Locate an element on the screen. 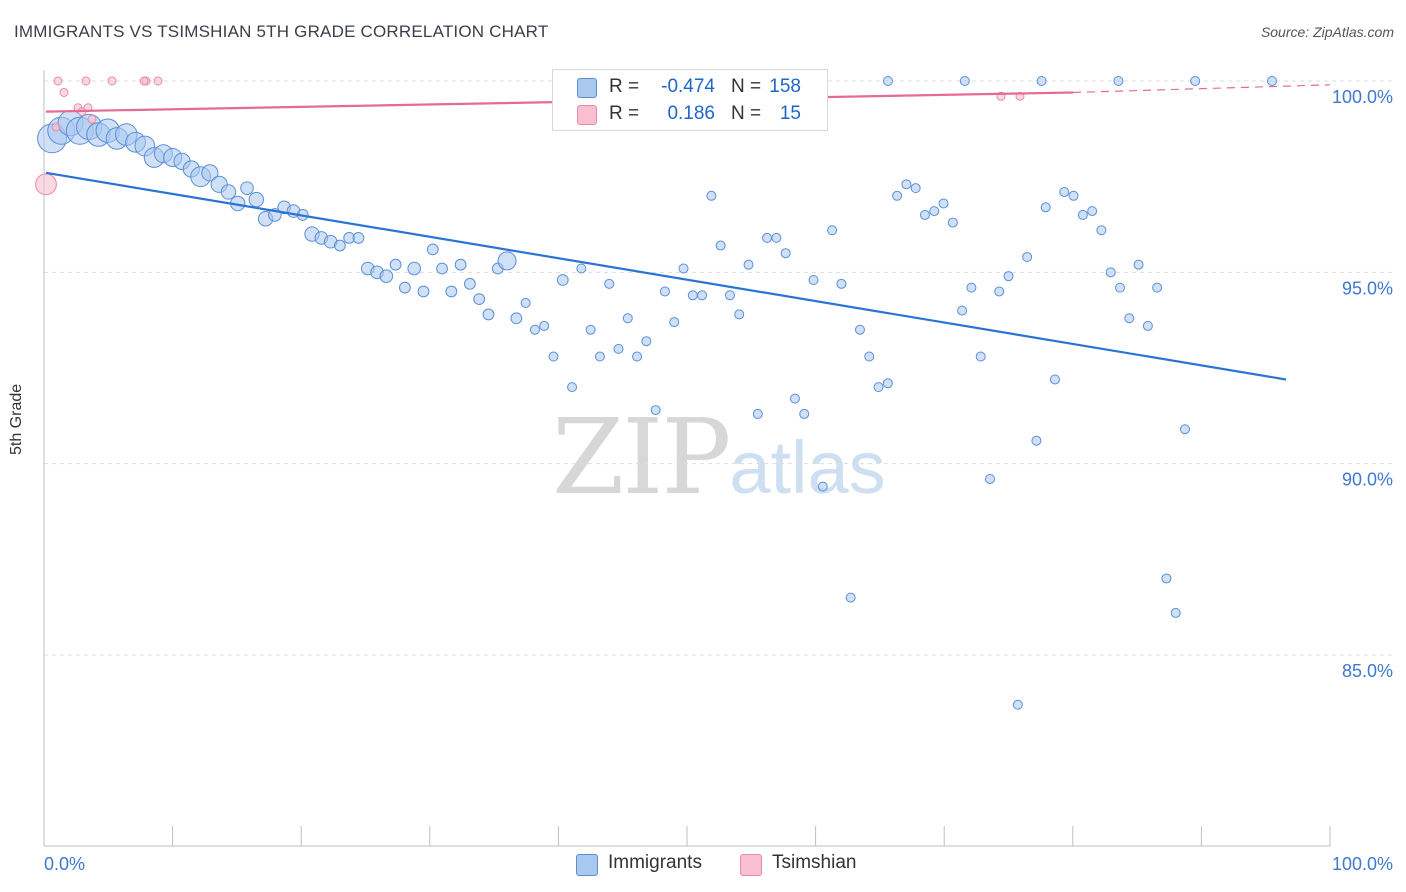 The height and width of the screenshot is (892, 1406). chart-source: Source: ZipAtlas.com is located at coordinates (1327, 32).